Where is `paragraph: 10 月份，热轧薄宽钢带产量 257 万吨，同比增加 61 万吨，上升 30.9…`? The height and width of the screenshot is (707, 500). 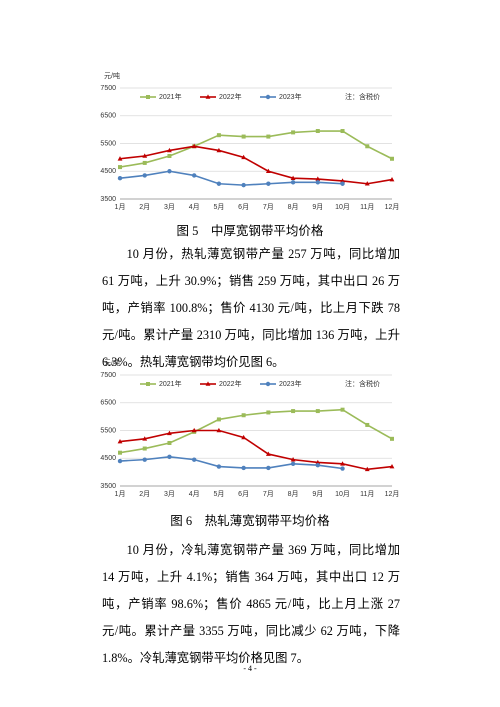 paragraph: 10 月份，热轧薄宽钢带产量 257 万吨，同比增加 61 万吨，上升 30.9… is located at coordinates (251, 308).